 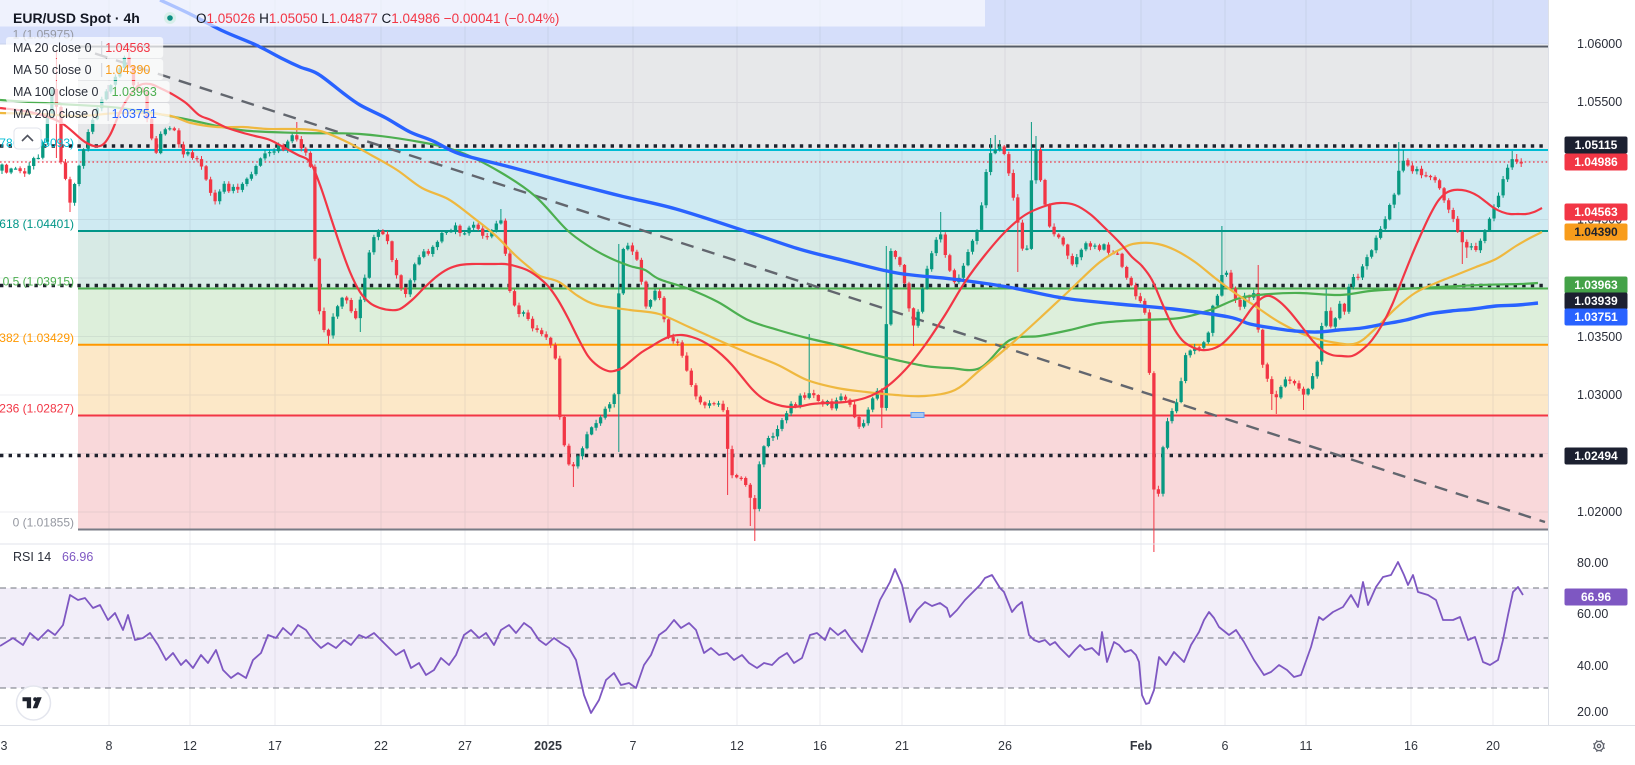 I want to click on svg-text: 20, so click(x=1493, y=746).